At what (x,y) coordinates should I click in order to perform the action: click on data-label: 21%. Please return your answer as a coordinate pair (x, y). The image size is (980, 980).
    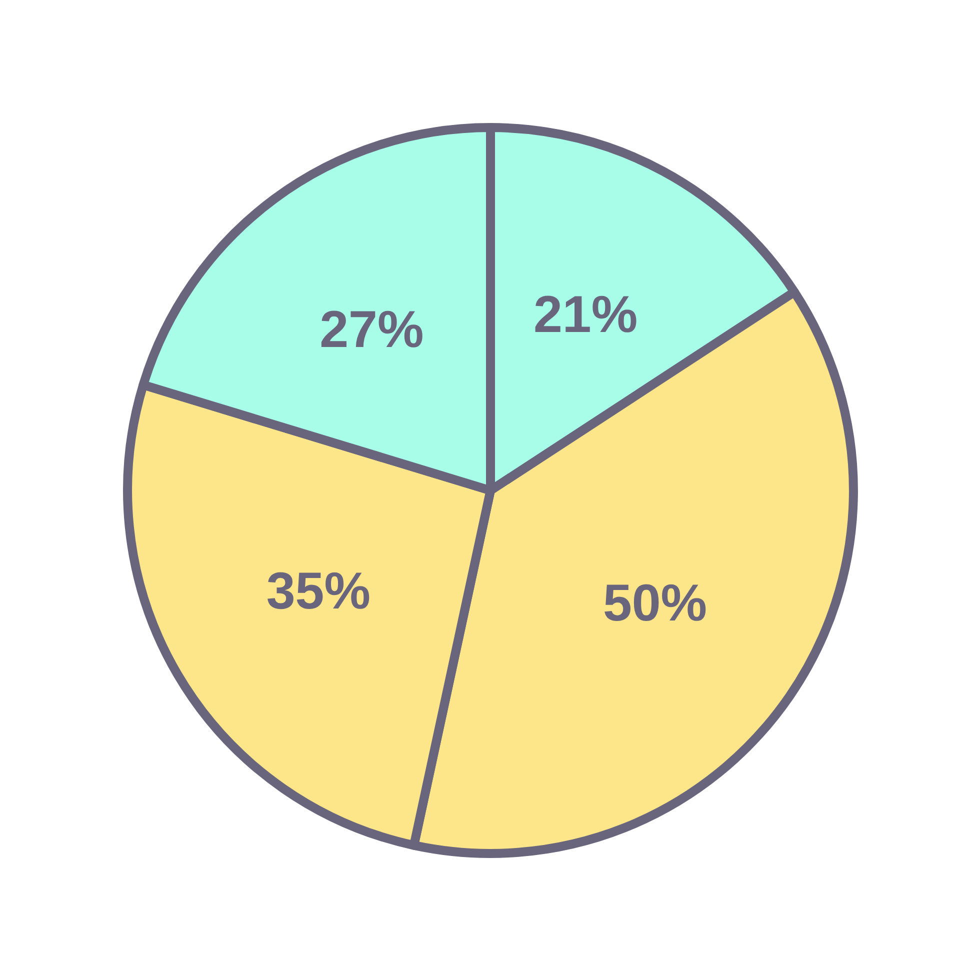
    Looking at the image, I should click on (585, 315).